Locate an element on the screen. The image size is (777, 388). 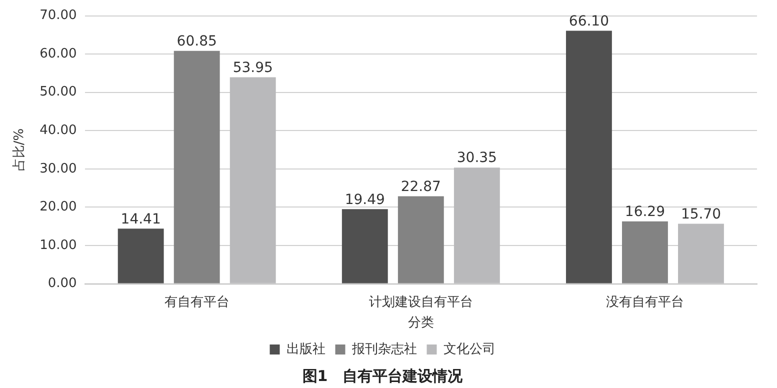
x-tick-label: 有自有平台 is located at coordinates (197, 302).